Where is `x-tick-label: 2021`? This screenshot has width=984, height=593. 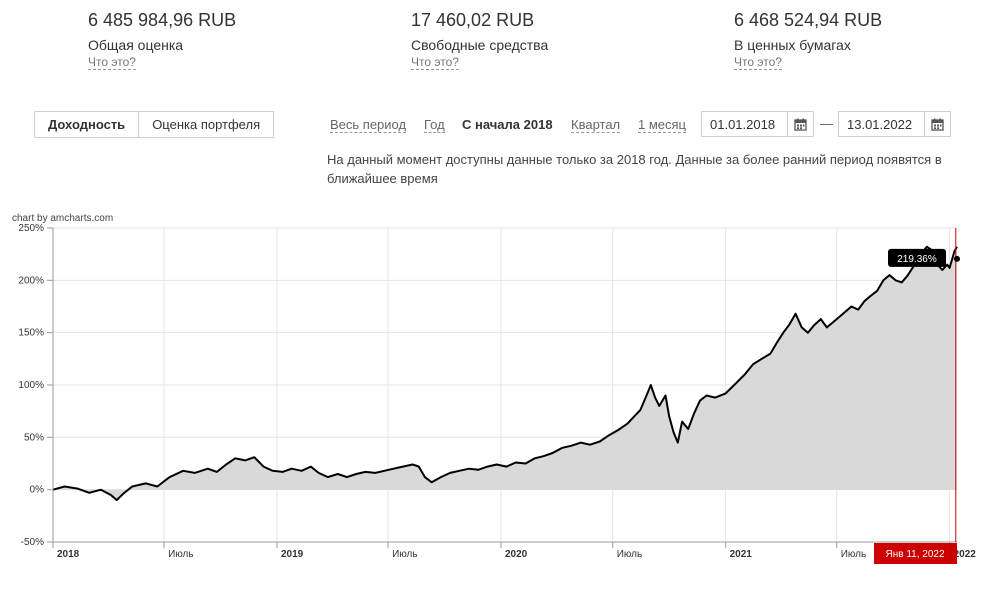
x-tick-label: 2021 is located at coordinates (741, 554).